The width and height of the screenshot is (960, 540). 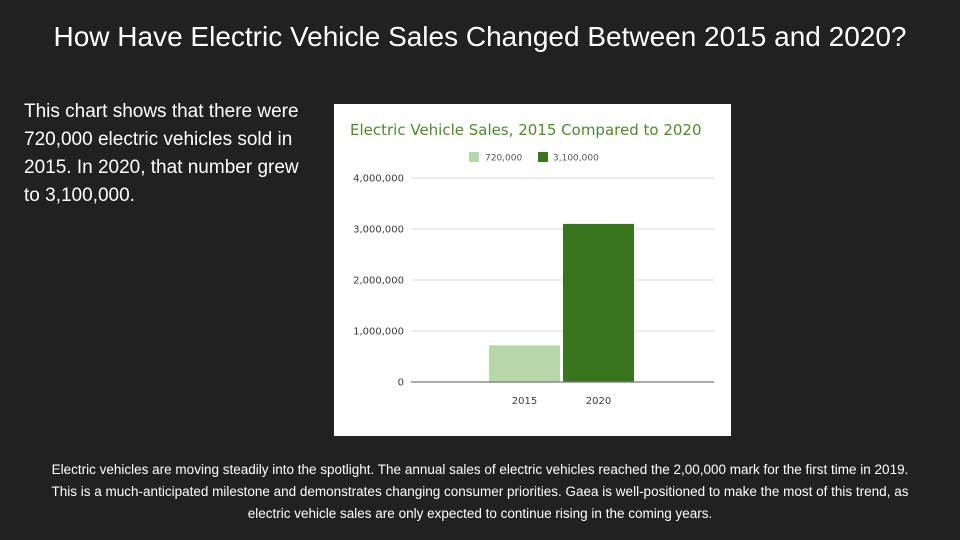 What do you see at coordinates (534, 158) in the screenshot?
I see `legend: 720,000 3,100,000` at bounding box center [534, 158].